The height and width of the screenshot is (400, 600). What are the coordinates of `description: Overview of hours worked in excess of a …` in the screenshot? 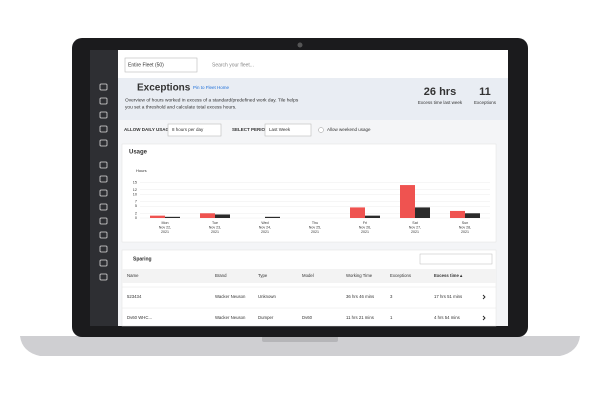 It's located at (212, 100).